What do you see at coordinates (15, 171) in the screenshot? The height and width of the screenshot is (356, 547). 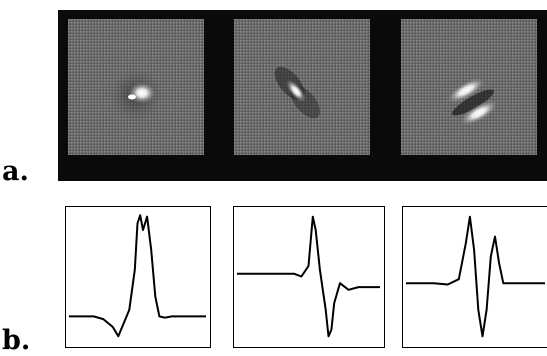 I see `panel-a-label: a.` at bounding box center [15, 171].